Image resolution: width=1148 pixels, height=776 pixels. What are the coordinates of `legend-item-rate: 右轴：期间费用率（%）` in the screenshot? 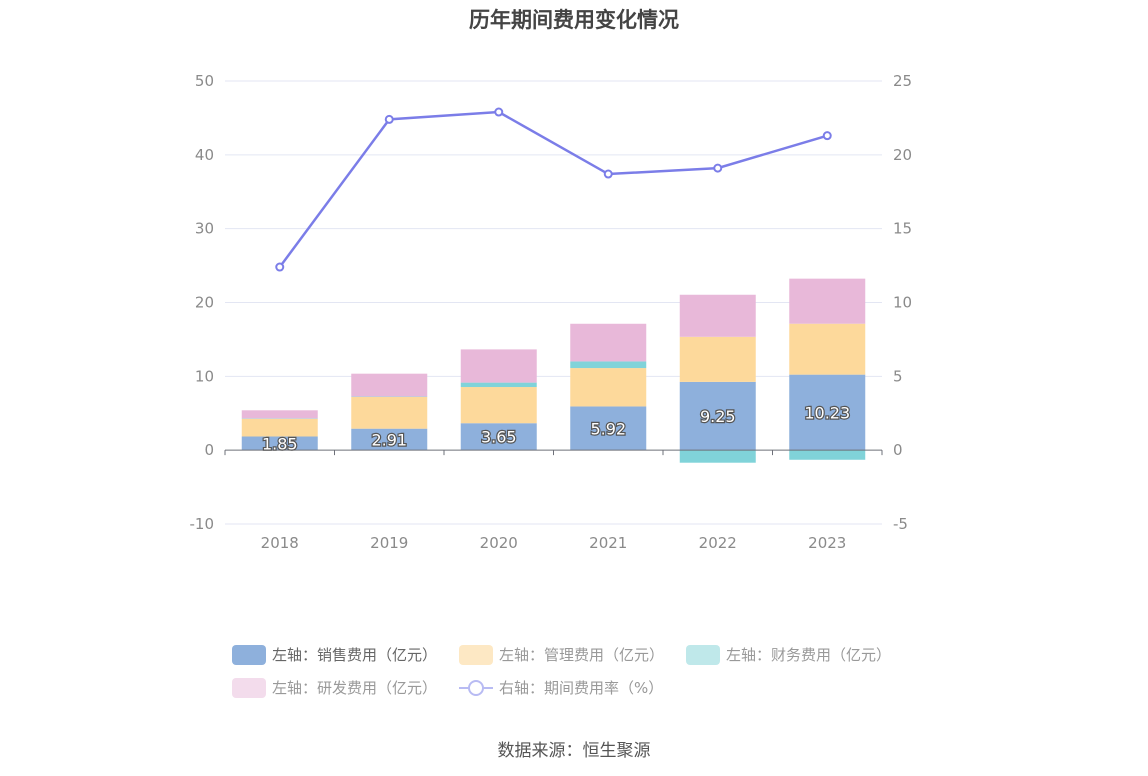 It's located at (561, 687).